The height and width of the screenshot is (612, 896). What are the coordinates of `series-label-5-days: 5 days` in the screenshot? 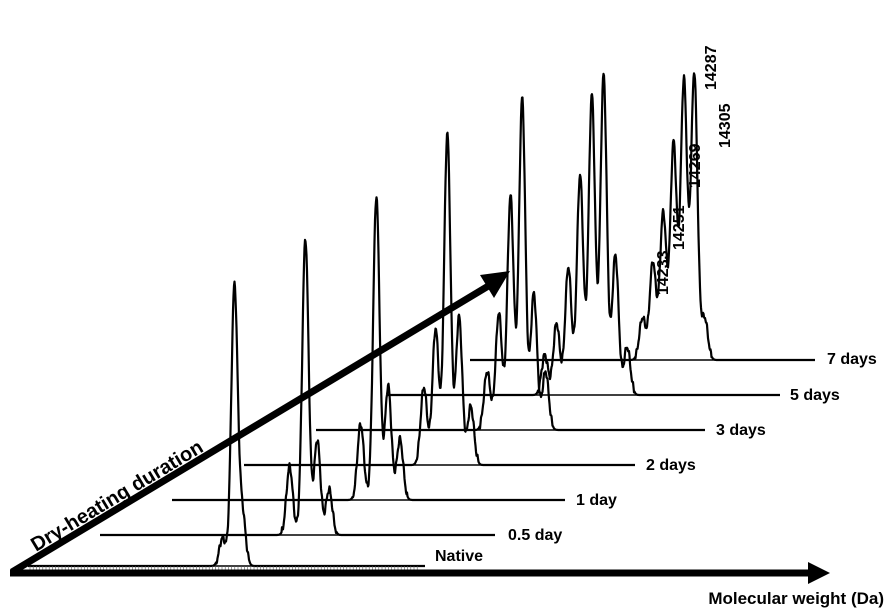 It's located at (815, 395).